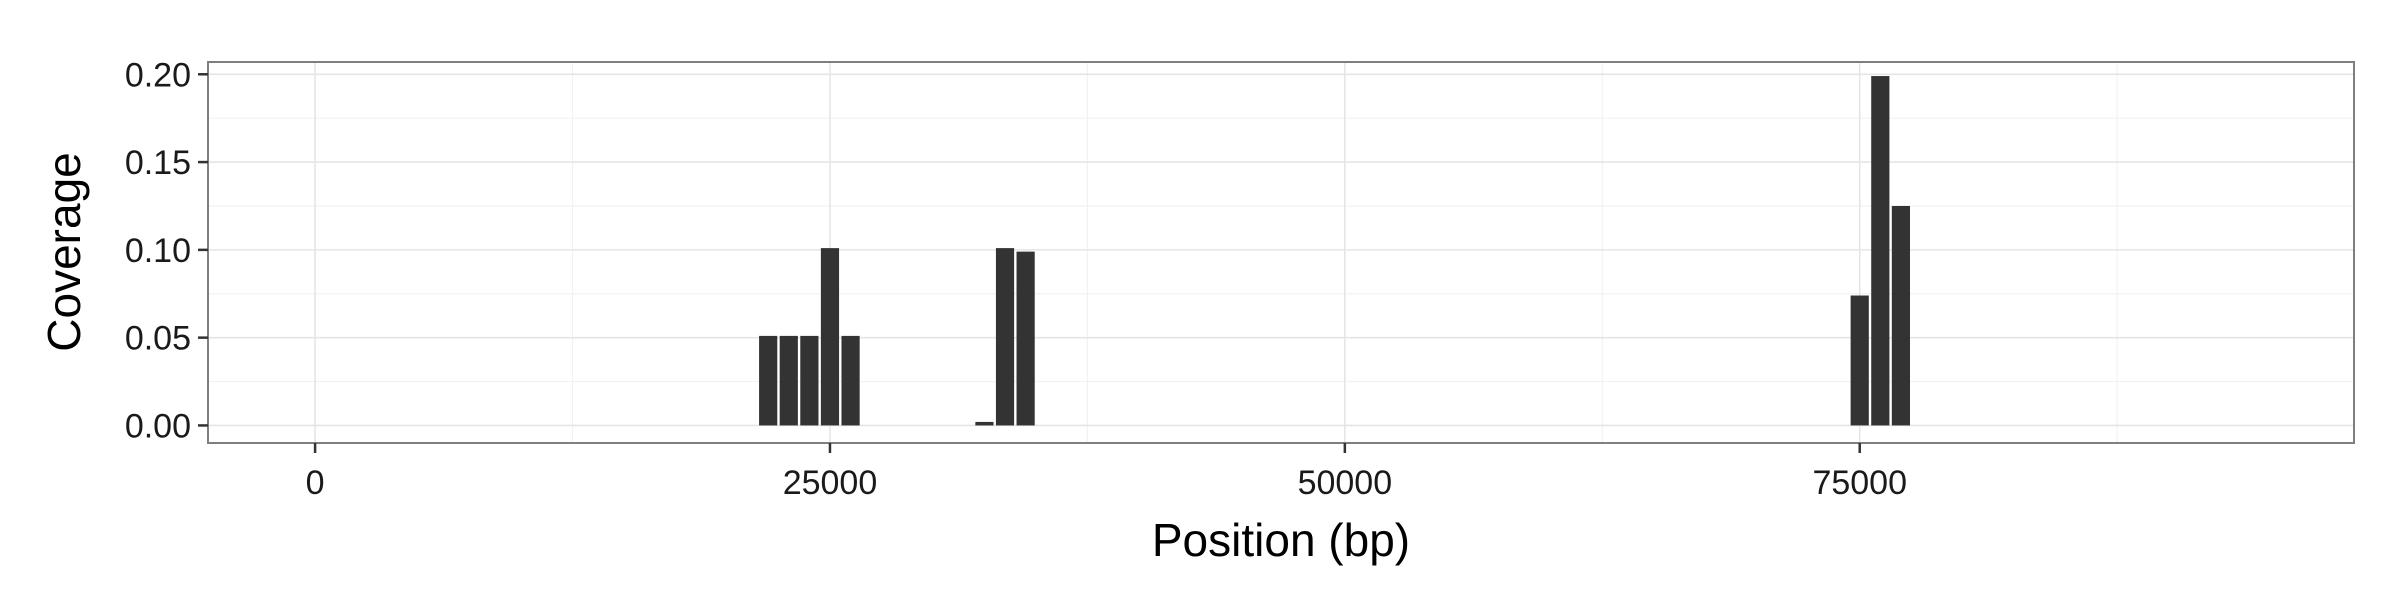  Describe the element at coordinates (1281, 540) in the screenshot. I see `x-axis-title: Position (bp)` at that location.